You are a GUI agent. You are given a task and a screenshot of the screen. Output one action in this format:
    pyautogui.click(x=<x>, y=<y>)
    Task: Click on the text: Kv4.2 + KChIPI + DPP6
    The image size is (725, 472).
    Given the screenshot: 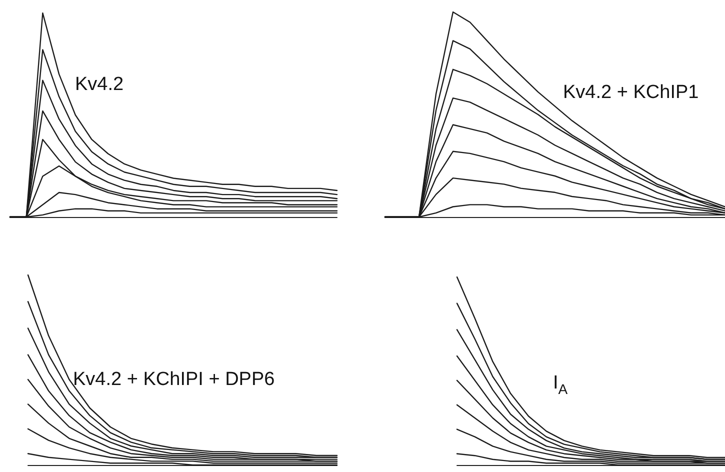 What is the action you would take?
    pyautogui.click(x=174, y=379)
    